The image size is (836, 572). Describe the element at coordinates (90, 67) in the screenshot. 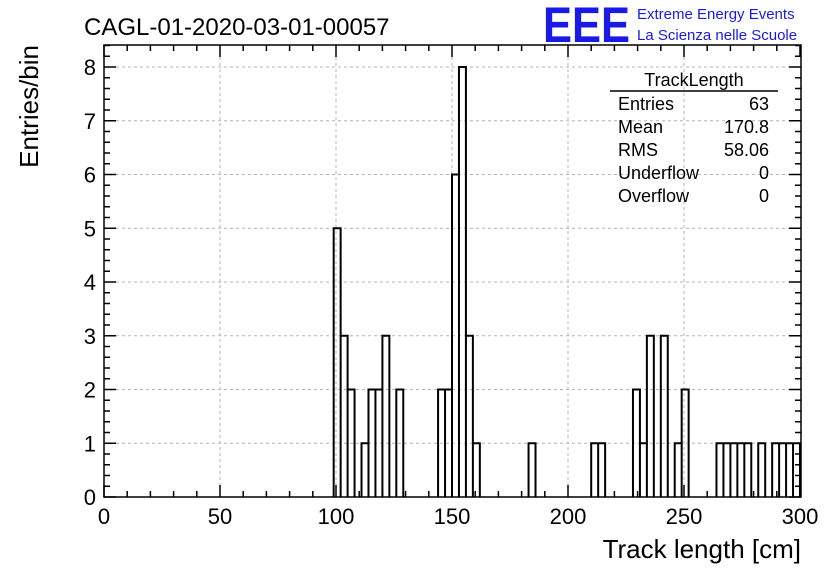

I see `y-tick-label: 8` at that location.